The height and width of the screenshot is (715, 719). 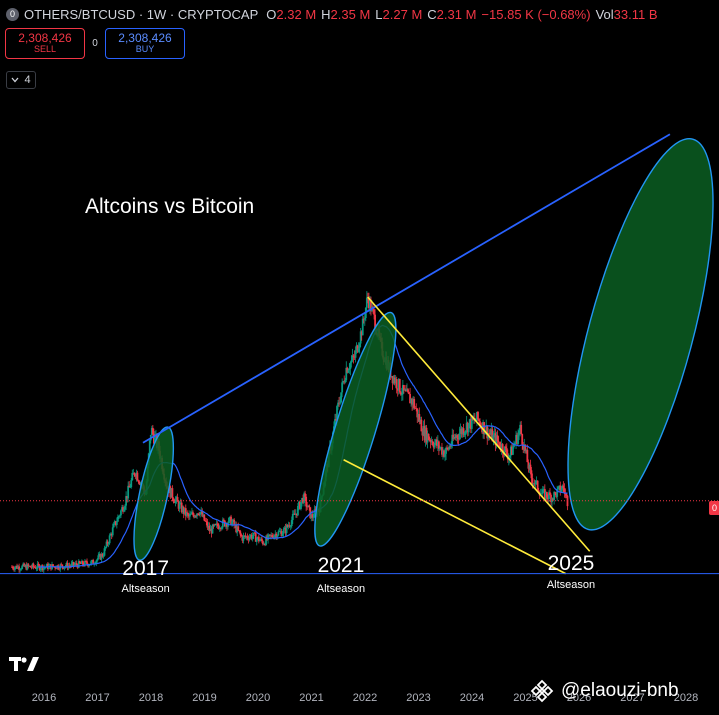 What do you see at coordinates (355, 429) in the screenshot?
I see `altseason-ellipse-2021` at bounding box center [355, 429].